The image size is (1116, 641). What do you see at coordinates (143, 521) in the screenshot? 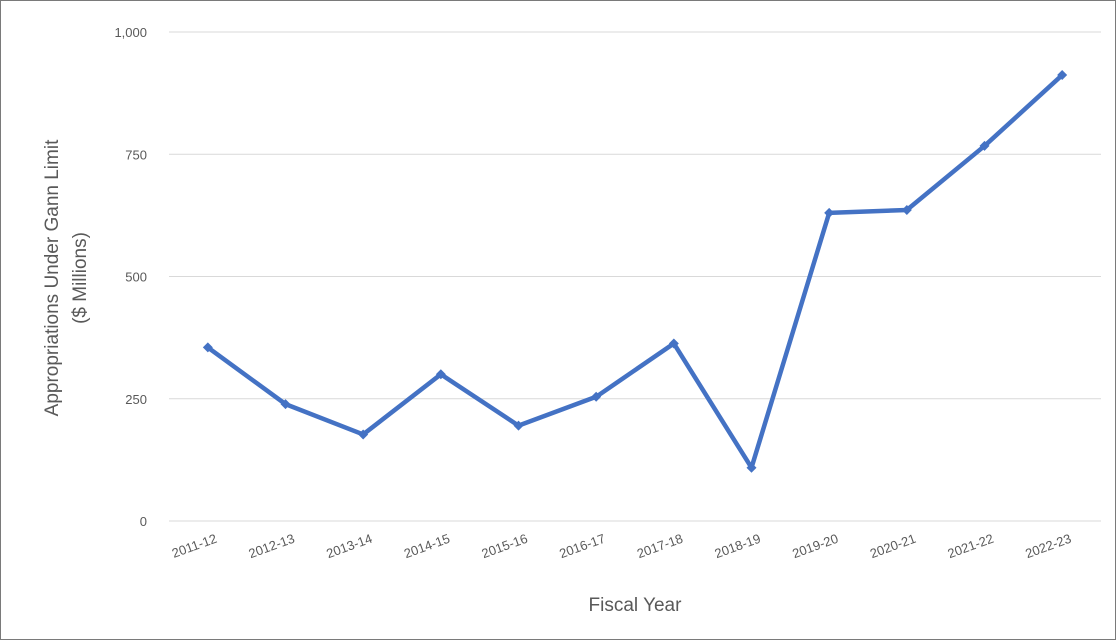
I see `y-tick-label: 0` at bounding box center [143, 521].